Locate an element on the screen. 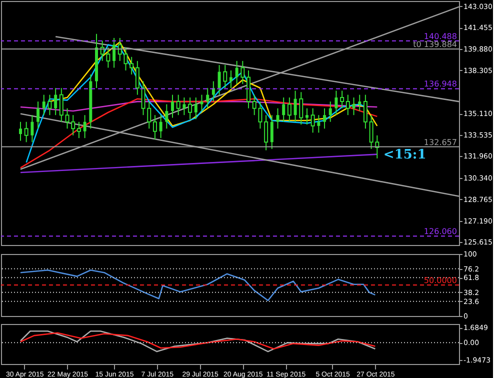 The width and height of the screenshot is (500, 378). ref-line-label: 136.948 is located at coordinates (440, 84).